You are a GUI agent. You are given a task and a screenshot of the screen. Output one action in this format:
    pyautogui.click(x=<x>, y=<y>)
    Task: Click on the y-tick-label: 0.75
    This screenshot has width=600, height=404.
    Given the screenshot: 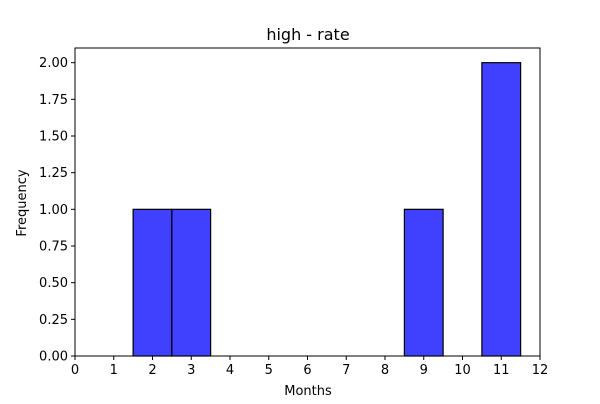 What is the action you would take?
    pyautogui.click(x=53, y=247)
    